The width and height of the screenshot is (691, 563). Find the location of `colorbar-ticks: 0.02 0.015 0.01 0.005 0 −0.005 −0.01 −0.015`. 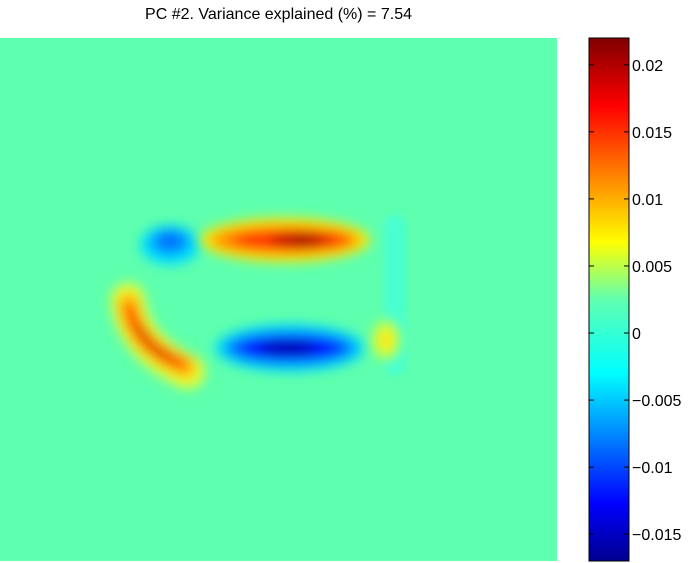

colorbar-ticks: 0.02 0.015 0.01 0.005 0 −0.005 −0.01 −0.015 is located at coordinates (635, 301).